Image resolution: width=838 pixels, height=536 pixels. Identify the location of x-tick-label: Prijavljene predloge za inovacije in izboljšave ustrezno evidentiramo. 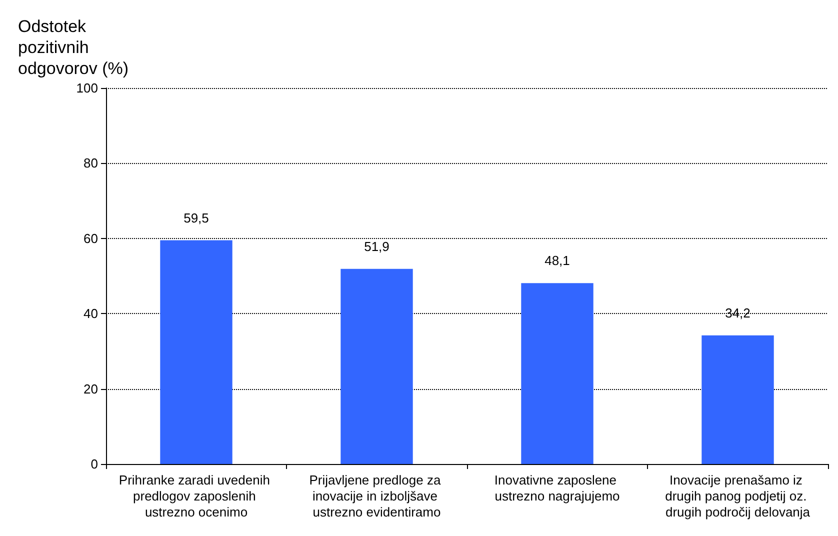
(376, 496).